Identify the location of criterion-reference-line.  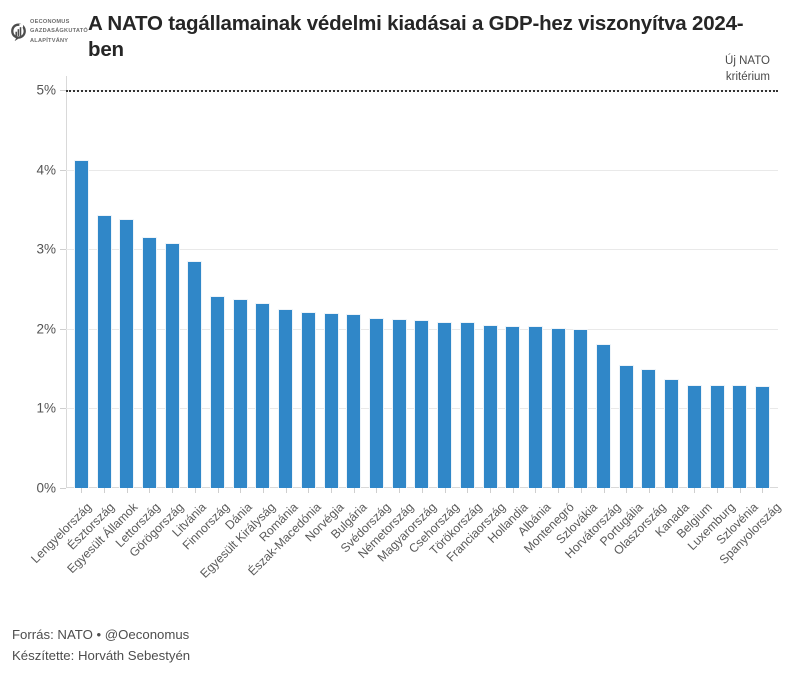
(422, 91).